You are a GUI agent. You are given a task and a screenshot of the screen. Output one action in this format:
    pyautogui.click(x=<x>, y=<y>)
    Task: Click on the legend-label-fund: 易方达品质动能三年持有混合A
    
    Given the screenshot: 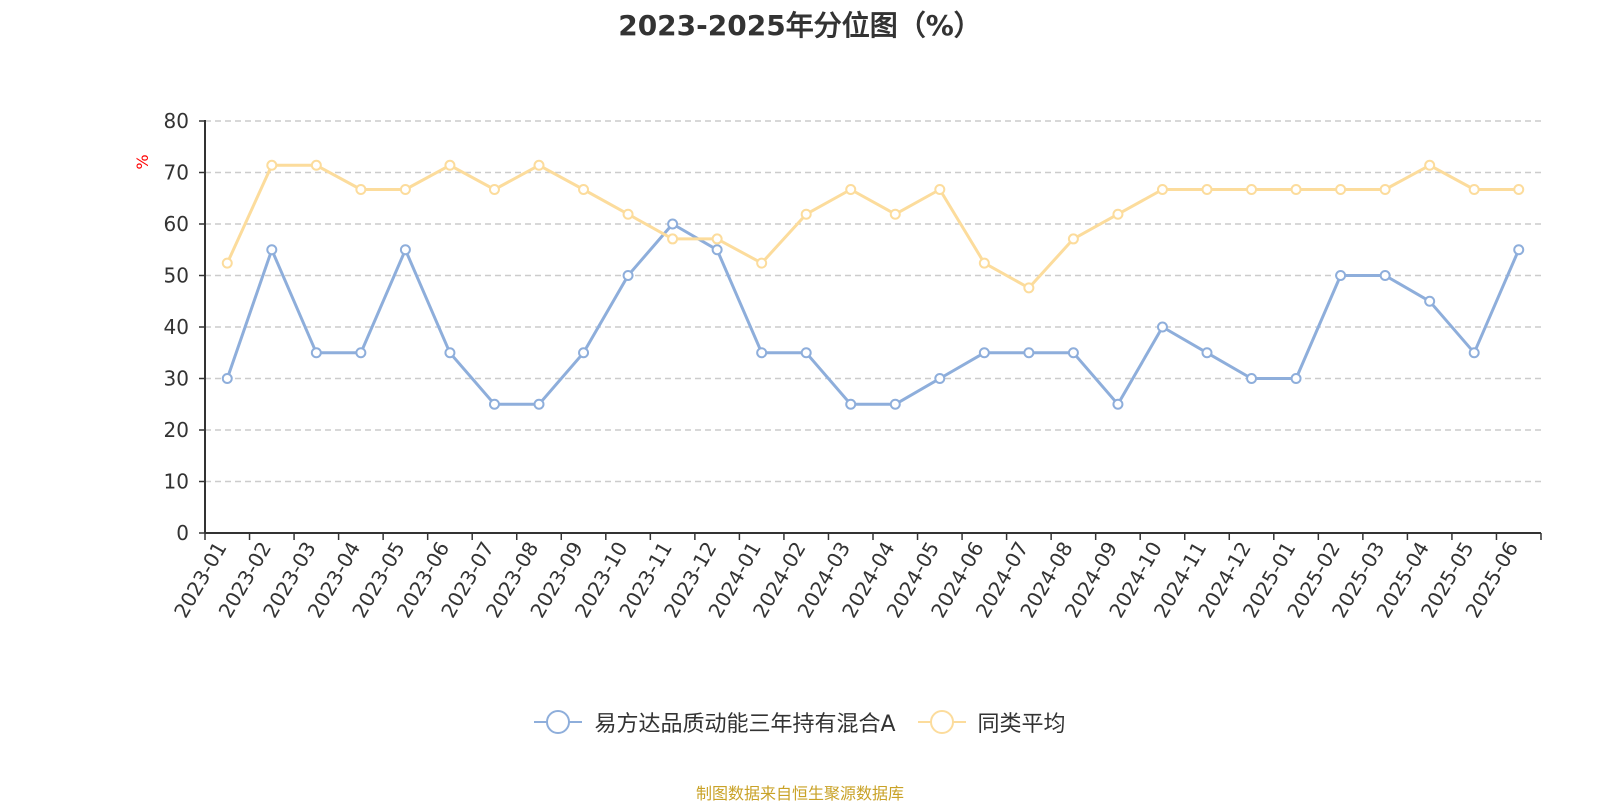 What is the action you would take?
    pyautogui.click(x=745, y=724)
    